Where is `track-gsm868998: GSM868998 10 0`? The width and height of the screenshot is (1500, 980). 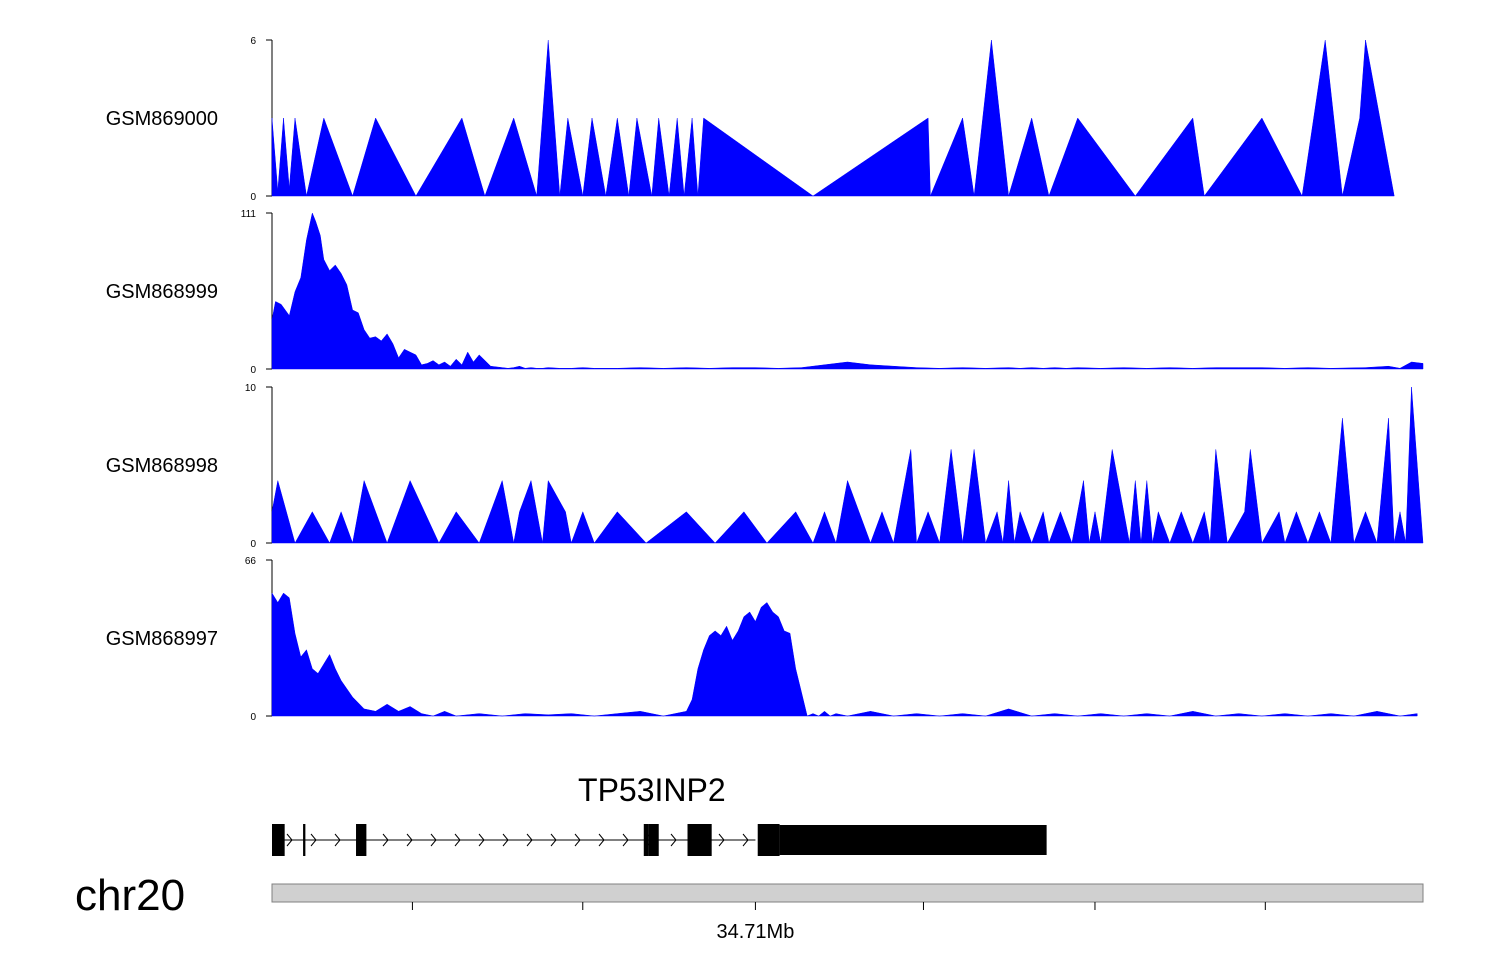 track-gsm868998: GSM868998 10 0 is located at coordinates (765, 466).